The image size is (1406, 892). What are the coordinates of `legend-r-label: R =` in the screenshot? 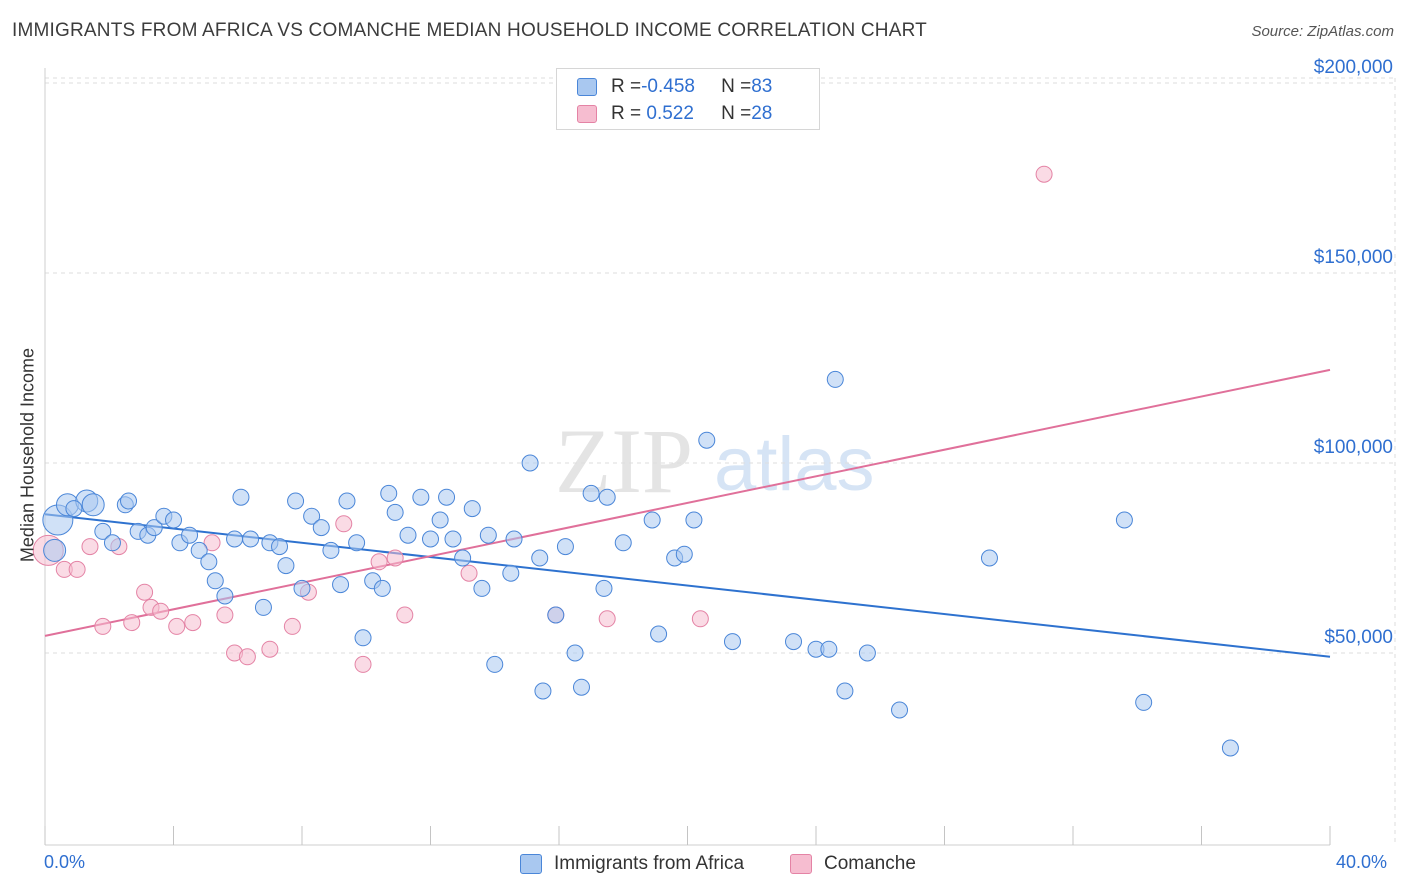 It's located at (626, 86).